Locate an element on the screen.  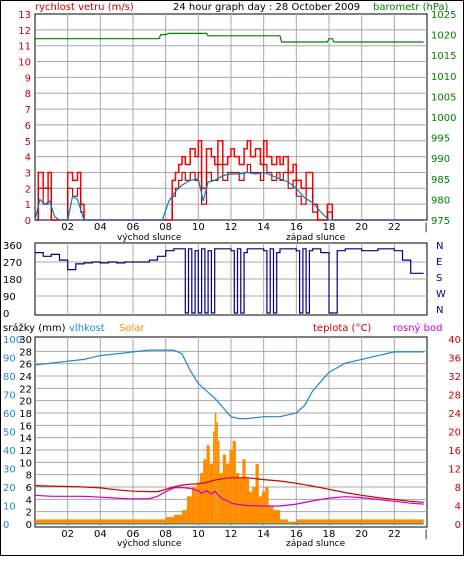
hum-y-tick-10: 10 is located at coordinates (9, 507).